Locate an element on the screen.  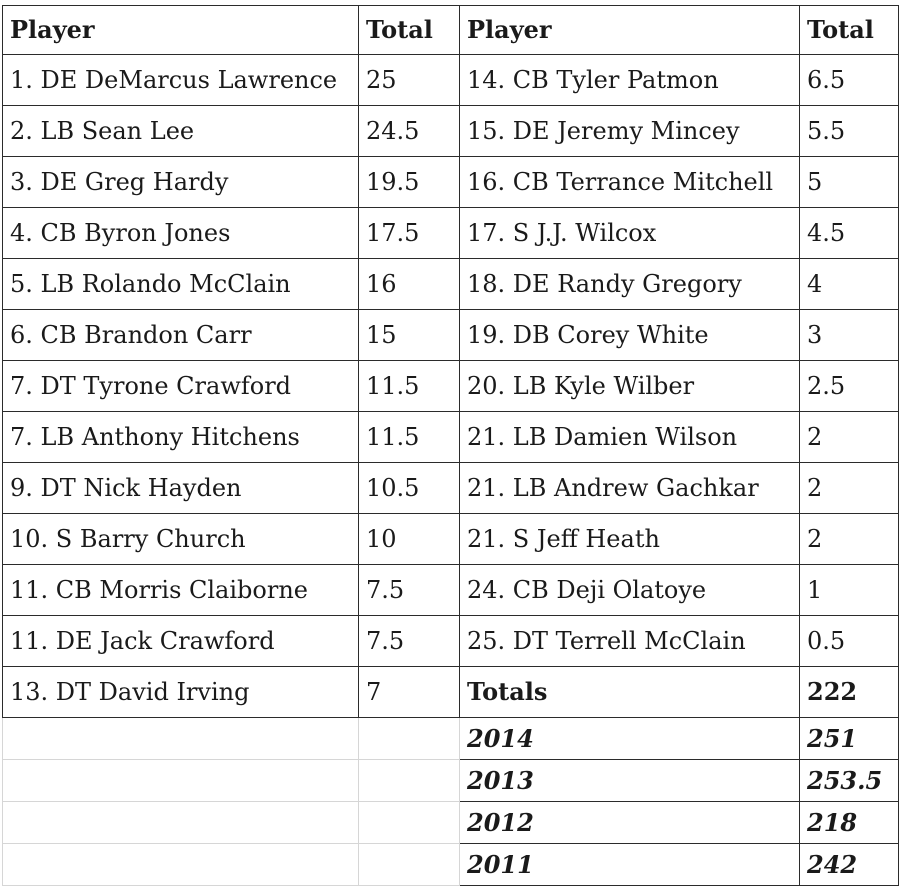
left-player-cell: 5. LB Rolando McClain is located at coordinates (180, 284).